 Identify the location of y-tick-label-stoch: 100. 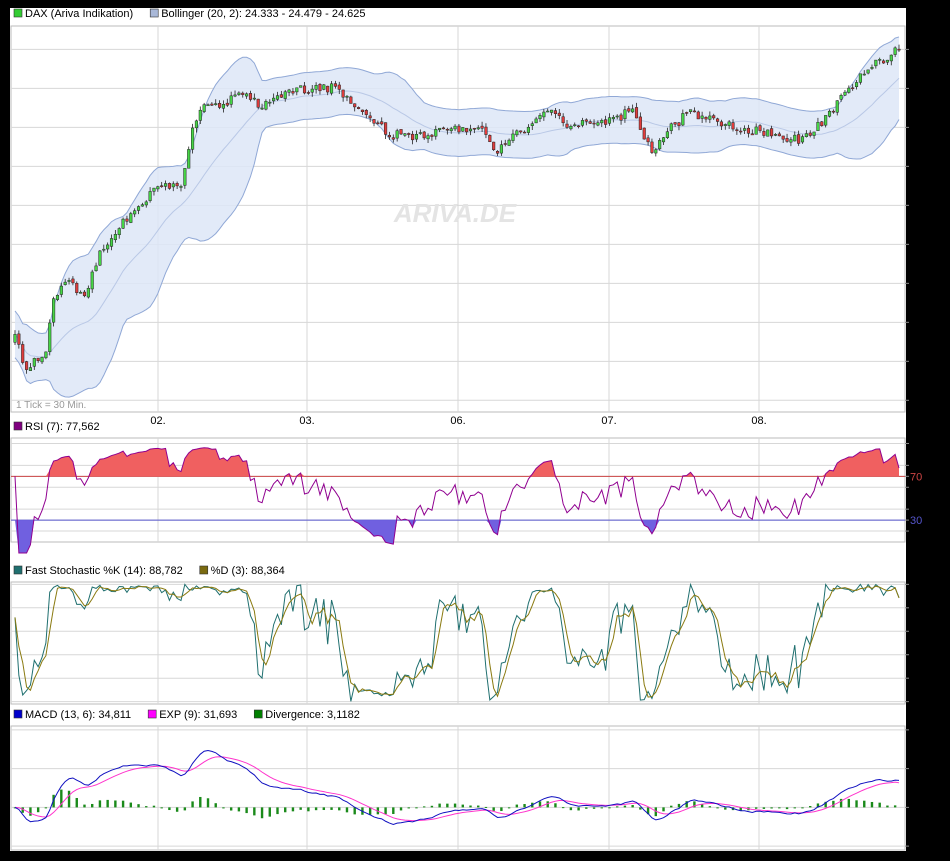
(919, 585).